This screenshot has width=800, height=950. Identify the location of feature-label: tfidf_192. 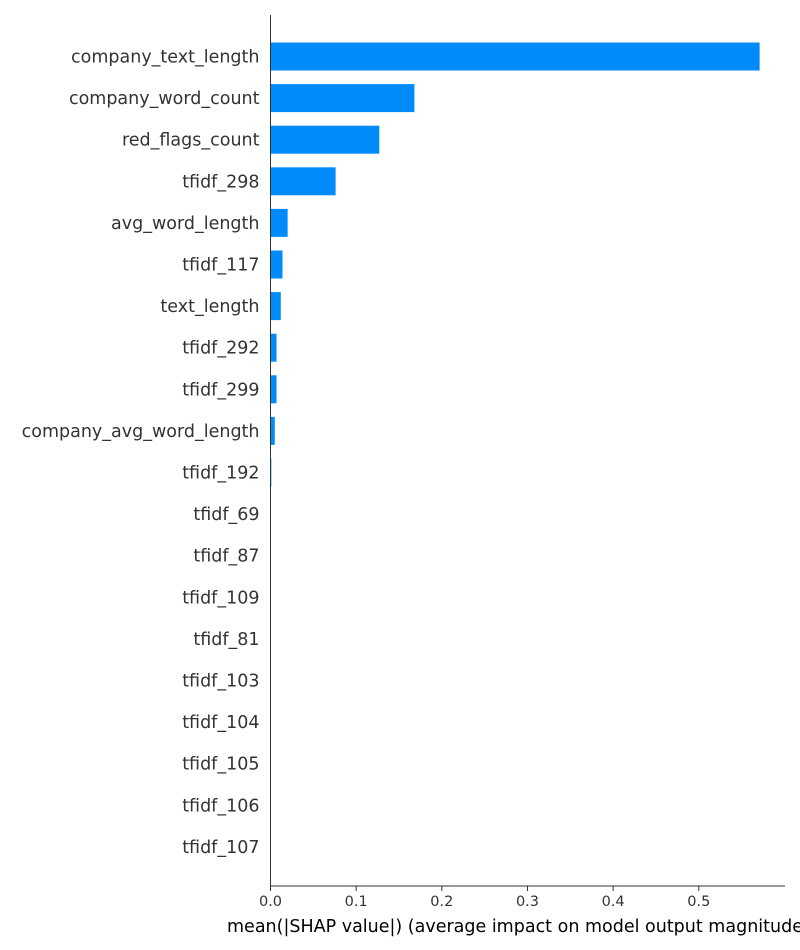
(220, 474).